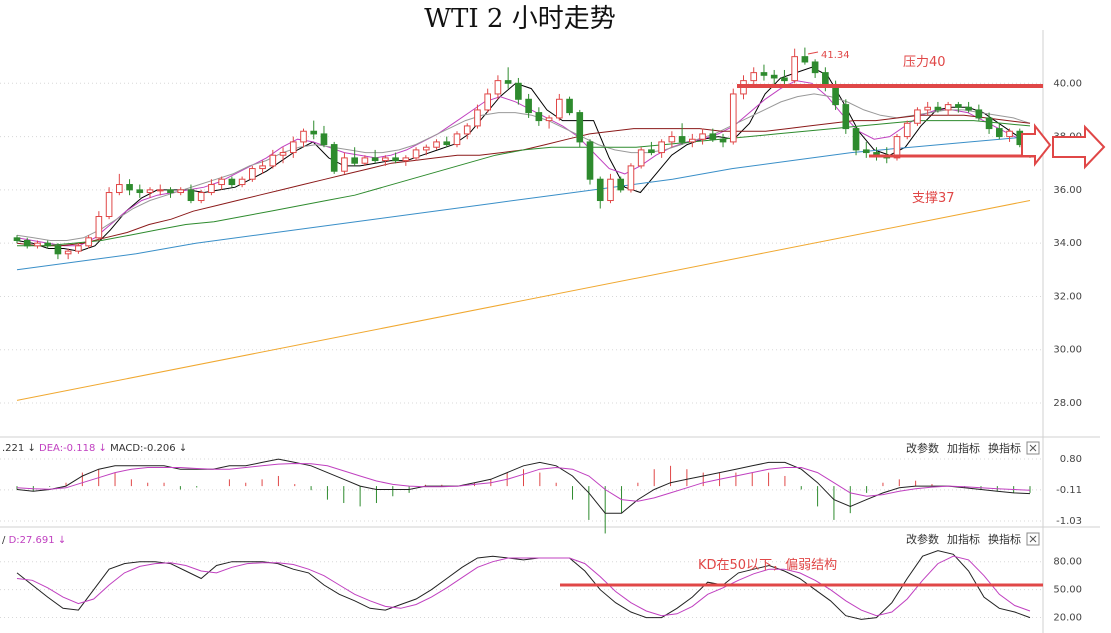 This screenshot has width=1111, height=633. What do you see at coordinates (523, 482) in the screenshot?
I see `macd-dea-line` at bounding box center [523, 482].